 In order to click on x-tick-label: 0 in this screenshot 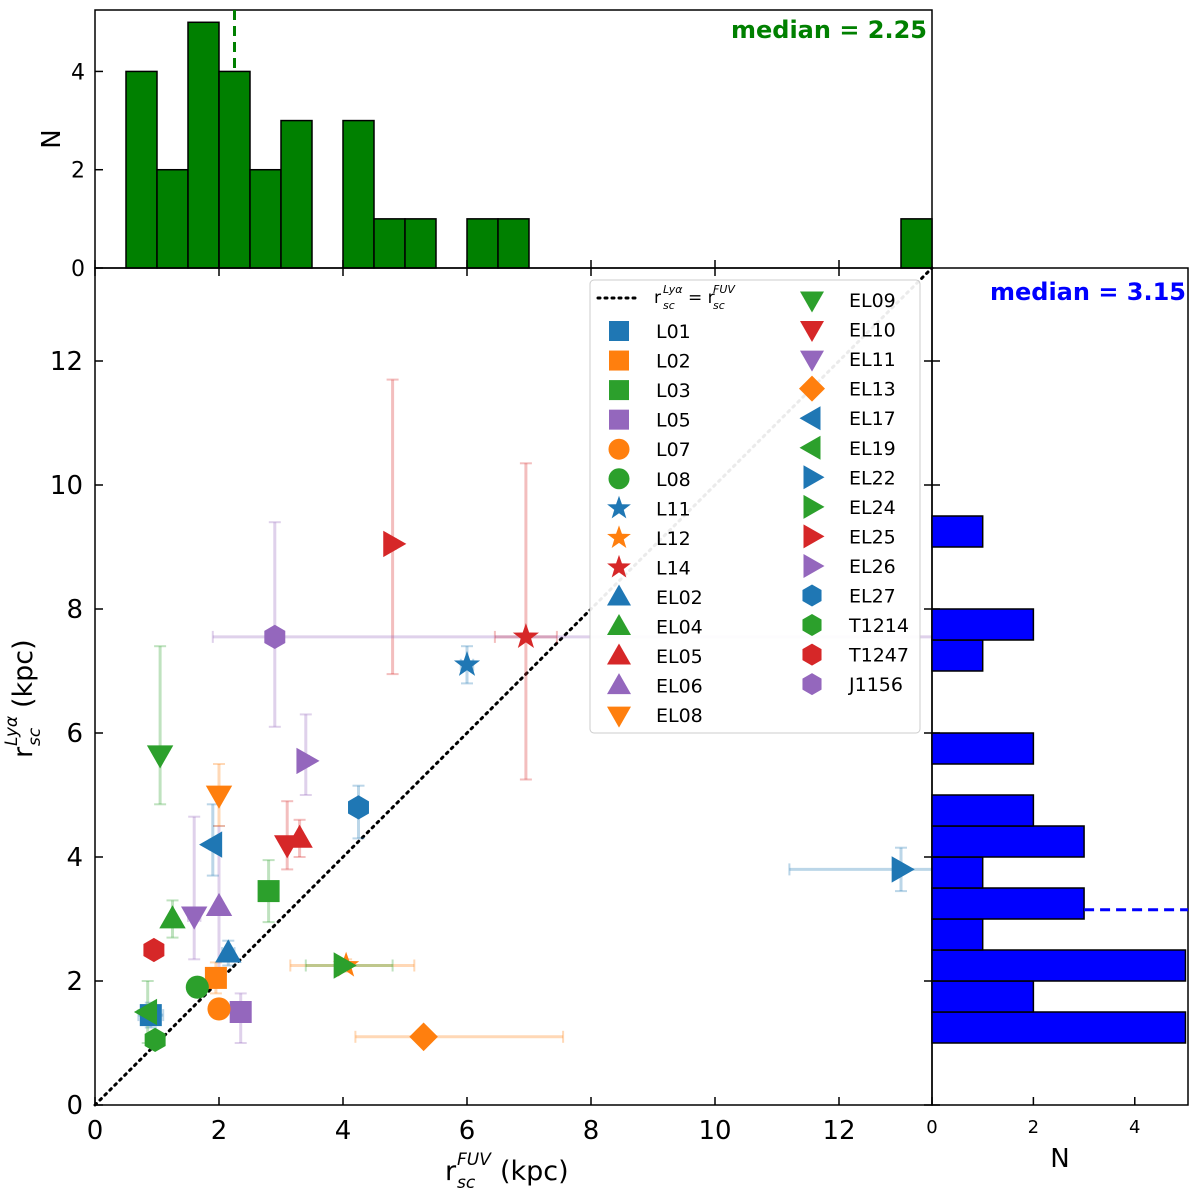, I will do `click(95, 1131)`.